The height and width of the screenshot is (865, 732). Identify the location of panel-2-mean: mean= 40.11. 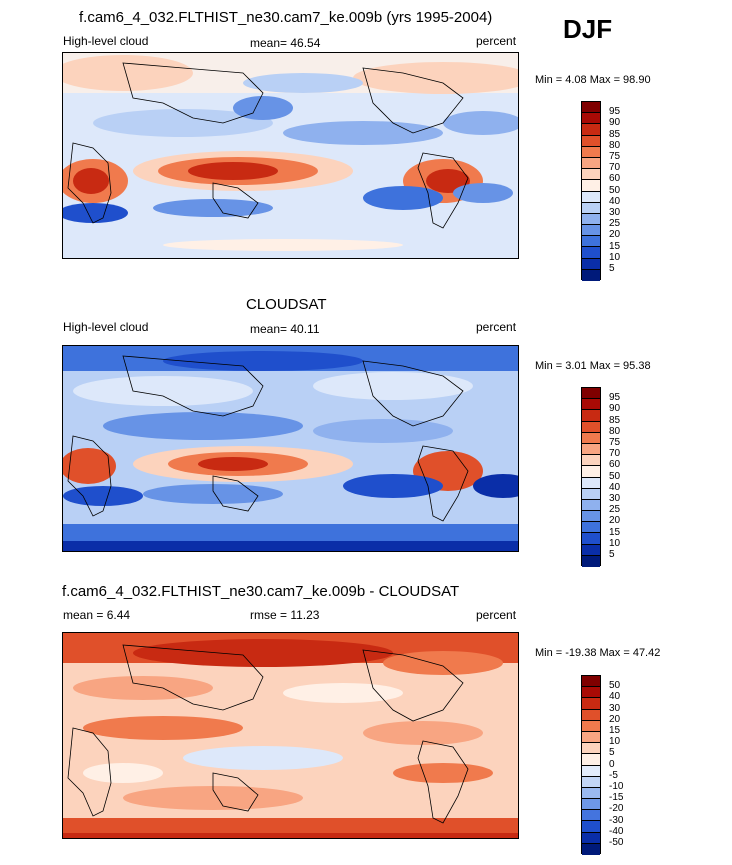
(285, 329).